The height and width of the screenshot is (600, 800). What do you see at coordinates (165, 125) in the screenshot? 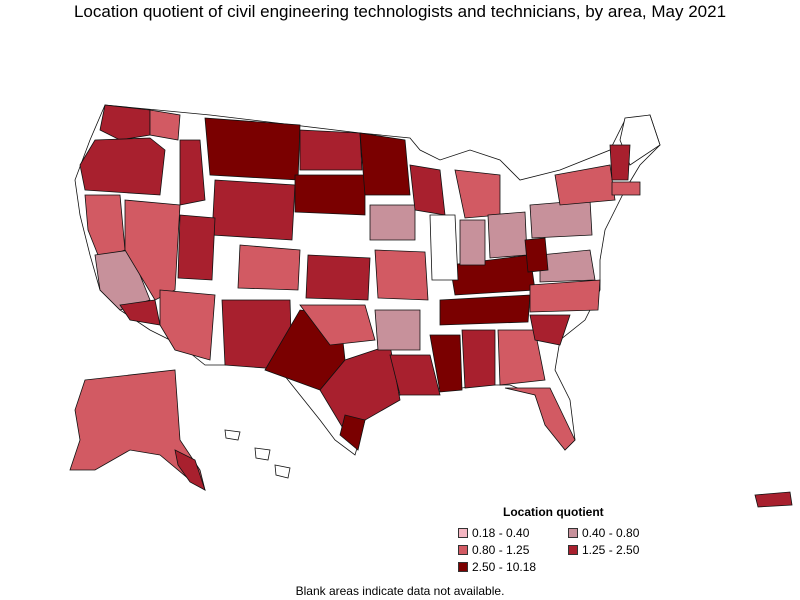
I see `region-washington-east` at bounding box center [165, 125].